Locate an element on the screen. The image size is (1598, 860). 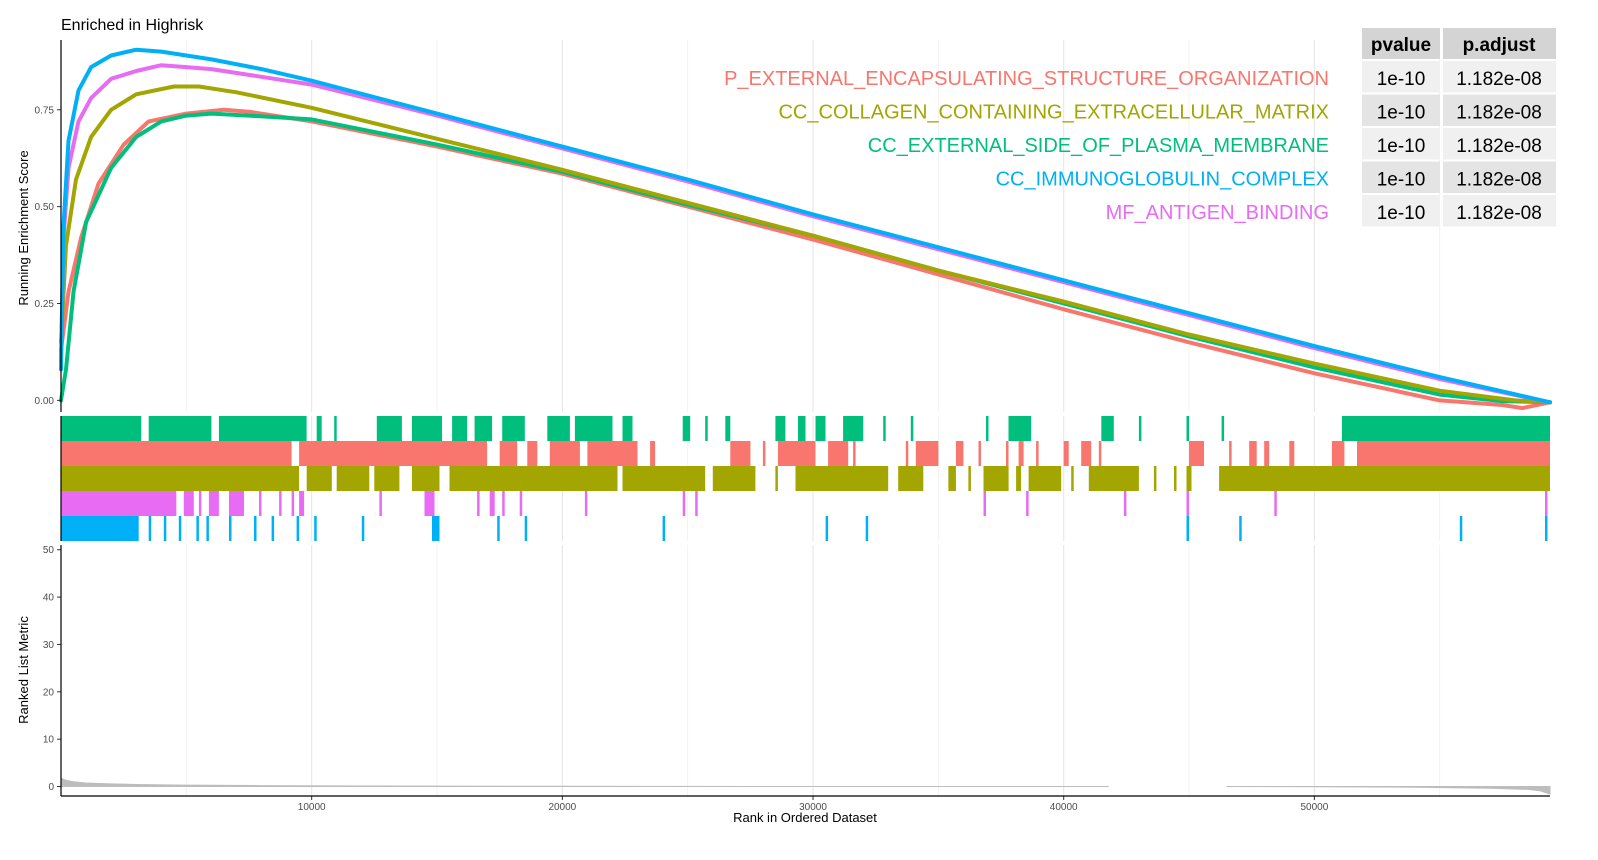
y-tick-label: 0.75 is located at coordinates (45, 110).